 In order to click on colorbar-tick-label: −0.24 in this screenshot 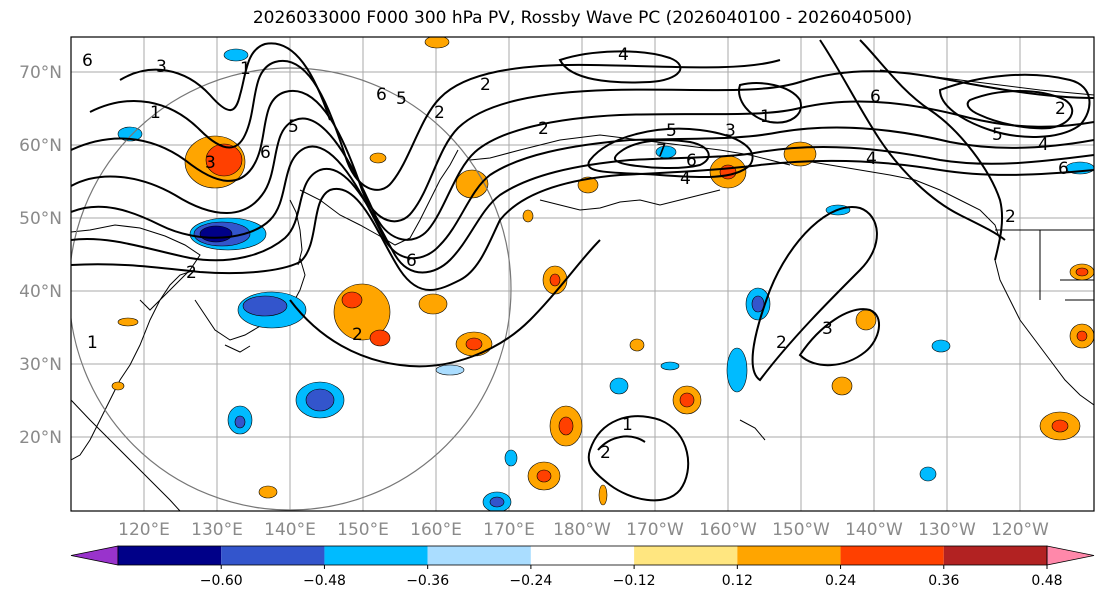, I will do `click(530, 581)`.